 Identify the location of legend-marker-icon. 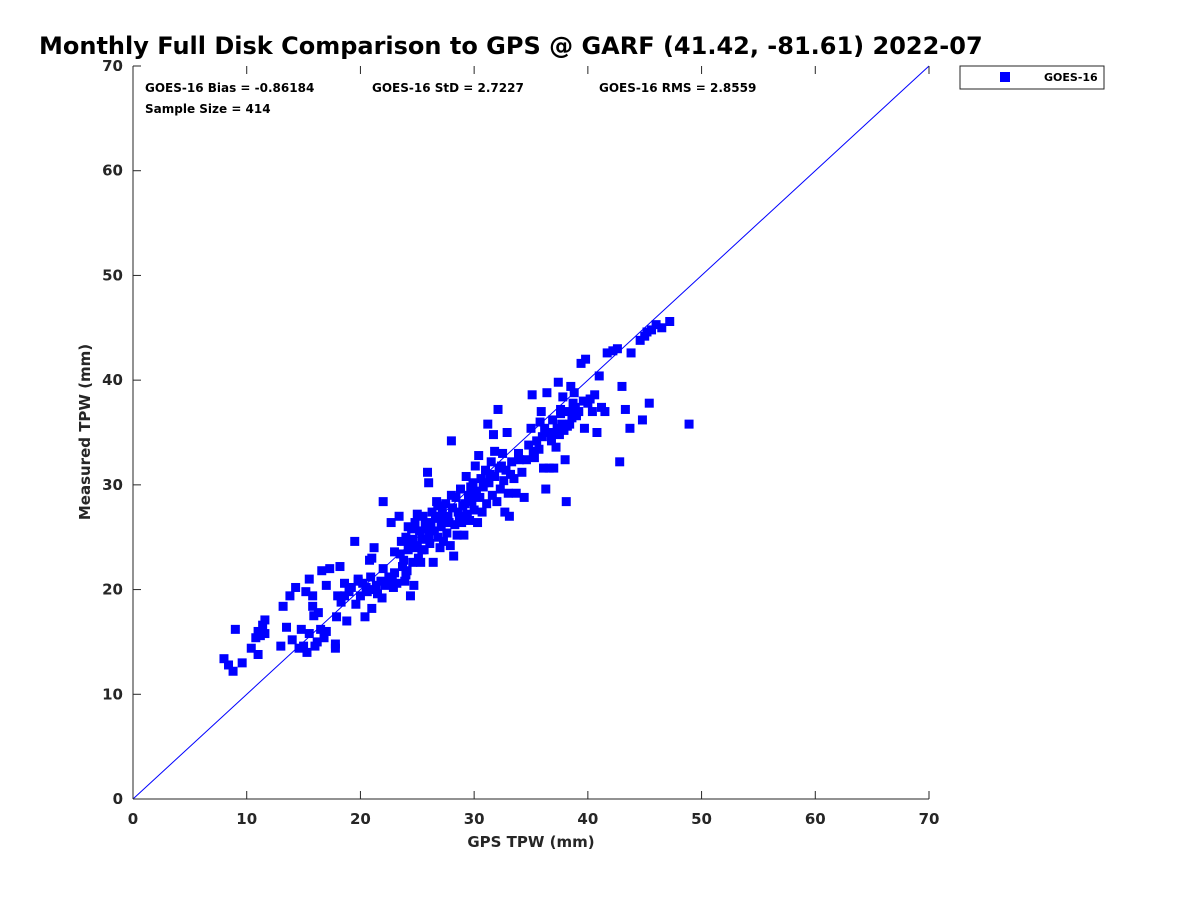
(1005, 77).